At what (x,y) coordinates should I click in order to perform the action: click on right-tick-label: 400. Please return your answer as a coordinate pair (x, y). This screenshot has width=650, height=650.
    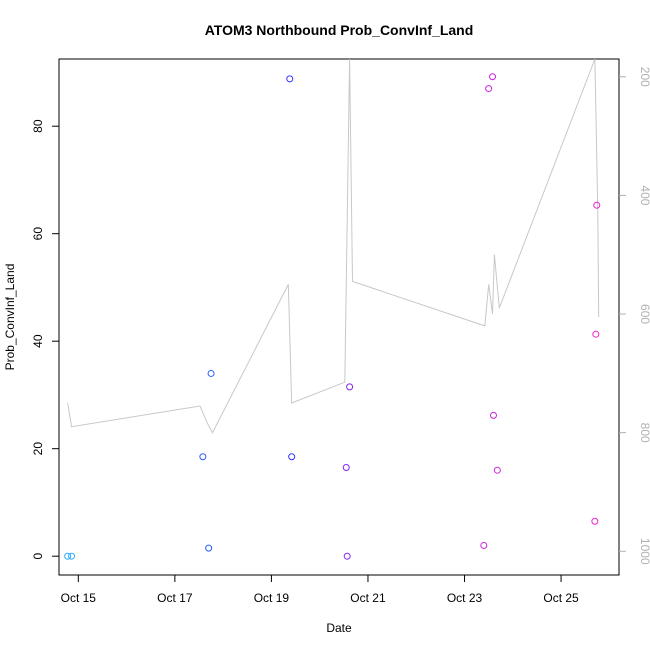
    Looking at the image, I should click on (644, 195).